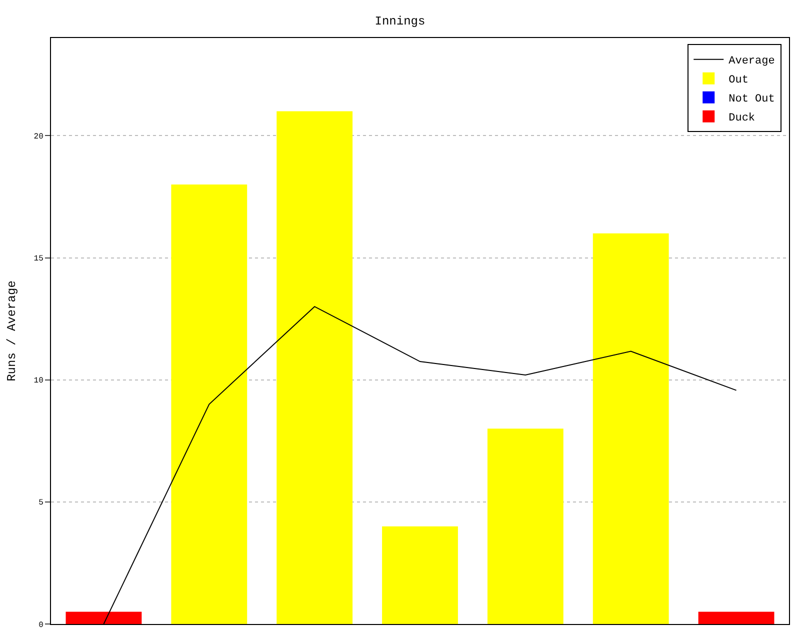  What do you see at coordinates (751, 62) in the screenshot?
I see `legend-label: Average` at bounding box center [751, 62].